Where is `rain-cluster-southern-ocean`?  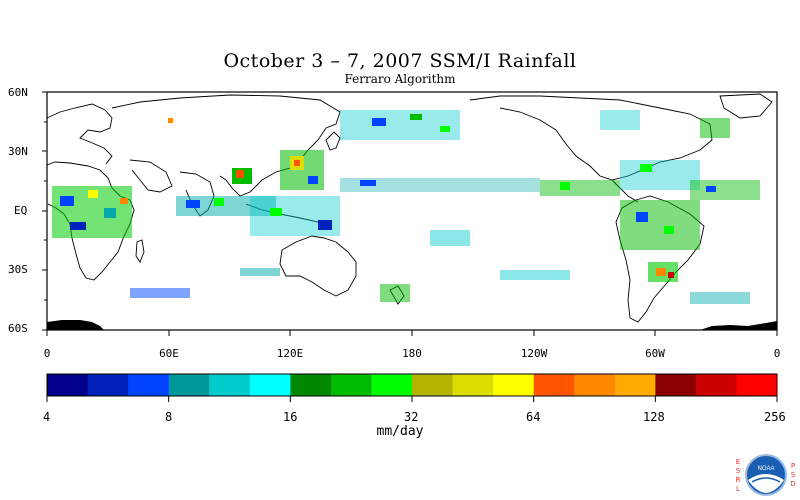
rain-cluster-southern-ocean is located at coordinates (440, 286).